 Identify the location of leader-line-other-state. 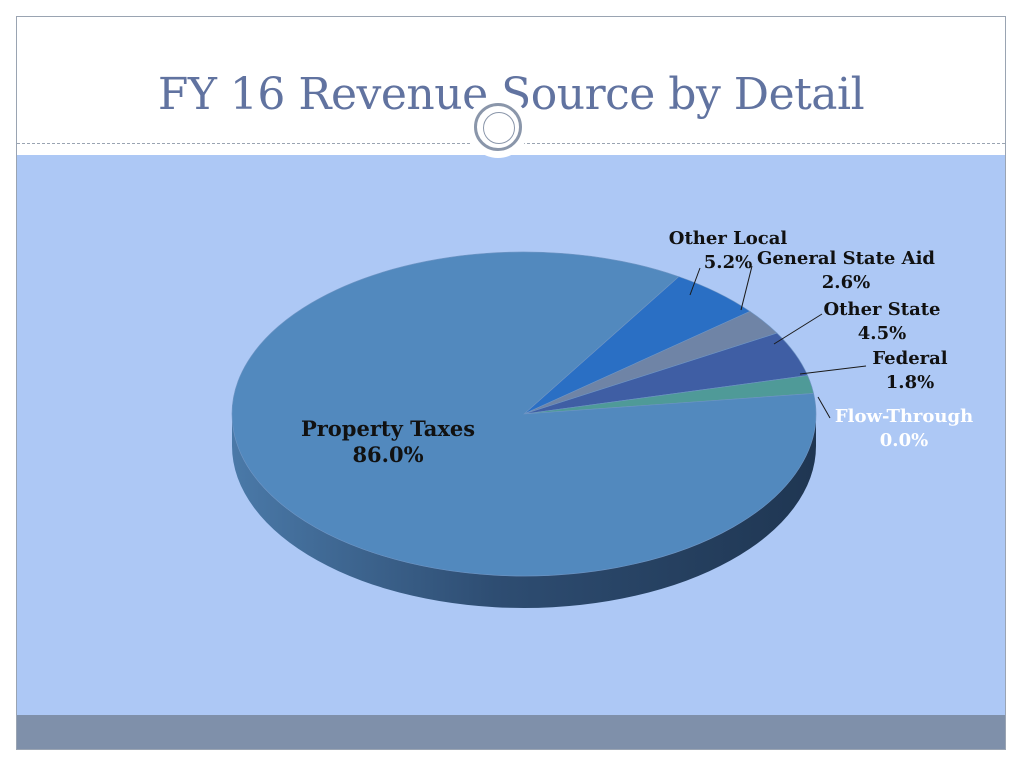
(798, 329).